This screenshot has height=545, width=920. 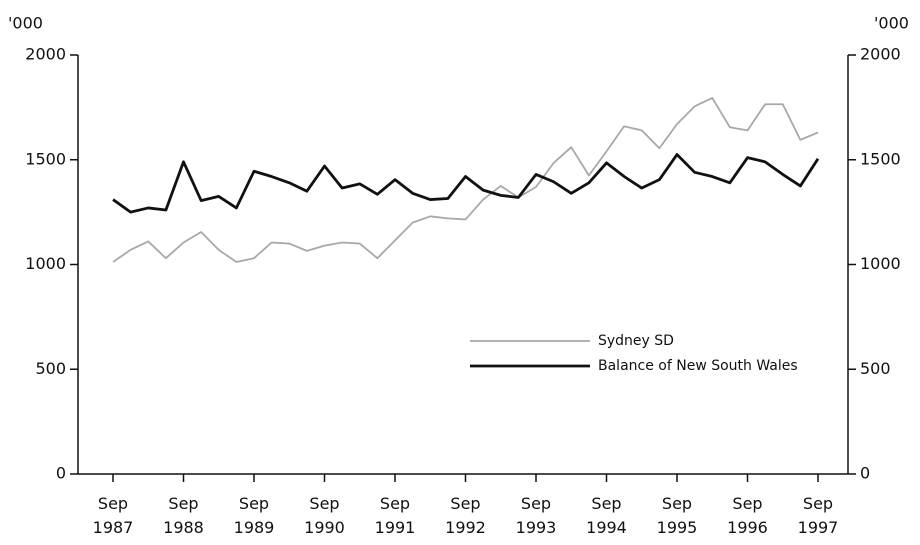 I want to click on y2-axis-unit: '000, so click(x=891, y=23).